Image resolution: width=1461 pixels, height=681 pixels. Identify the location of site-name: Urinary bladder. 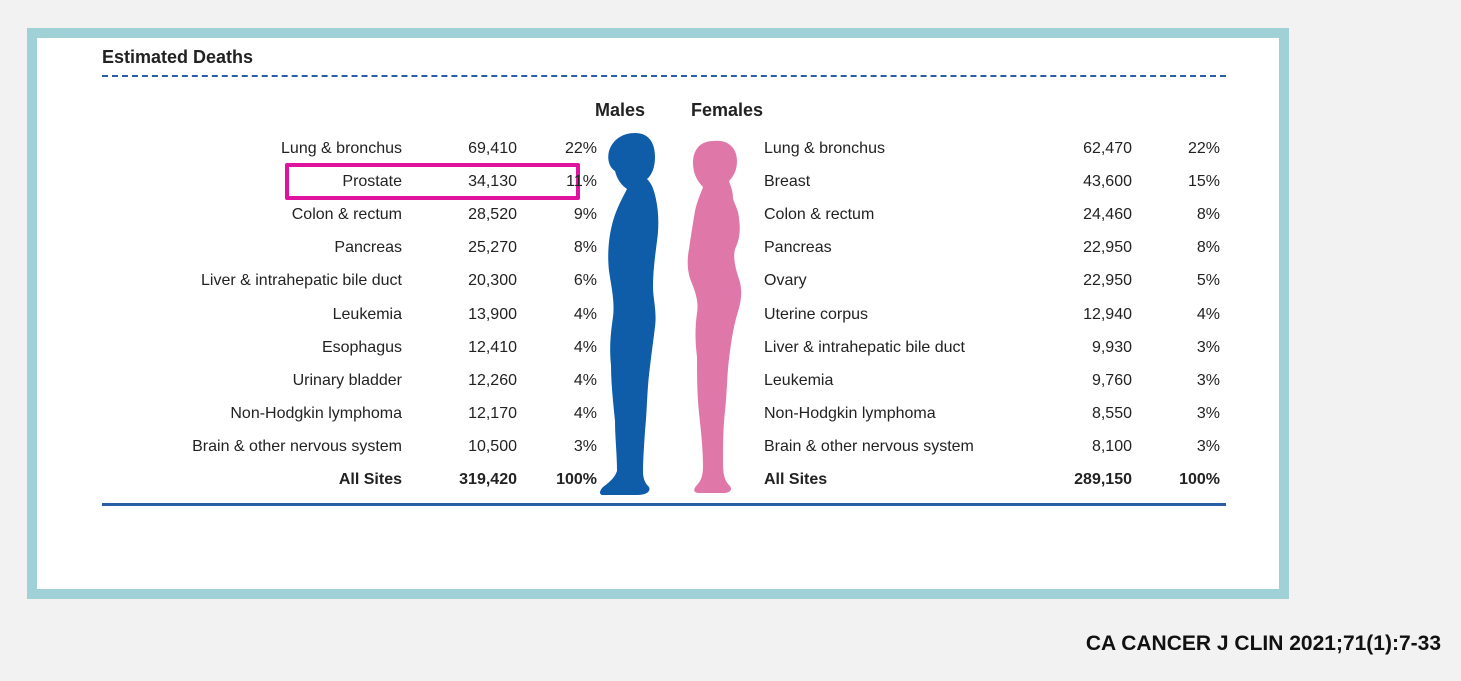
(347, 380).